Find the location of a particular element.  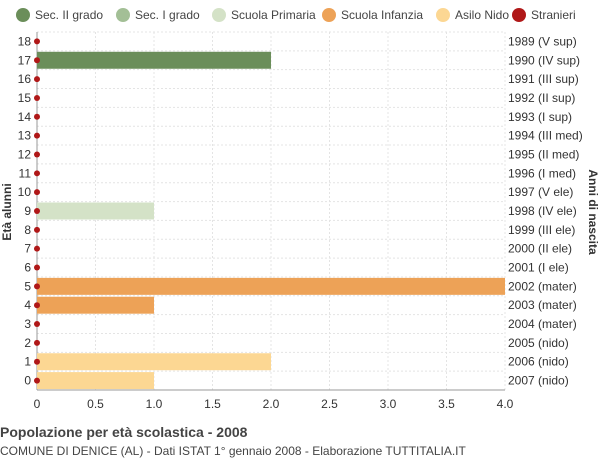

age-tick-label: 2 is located at coordinates (27, 343).